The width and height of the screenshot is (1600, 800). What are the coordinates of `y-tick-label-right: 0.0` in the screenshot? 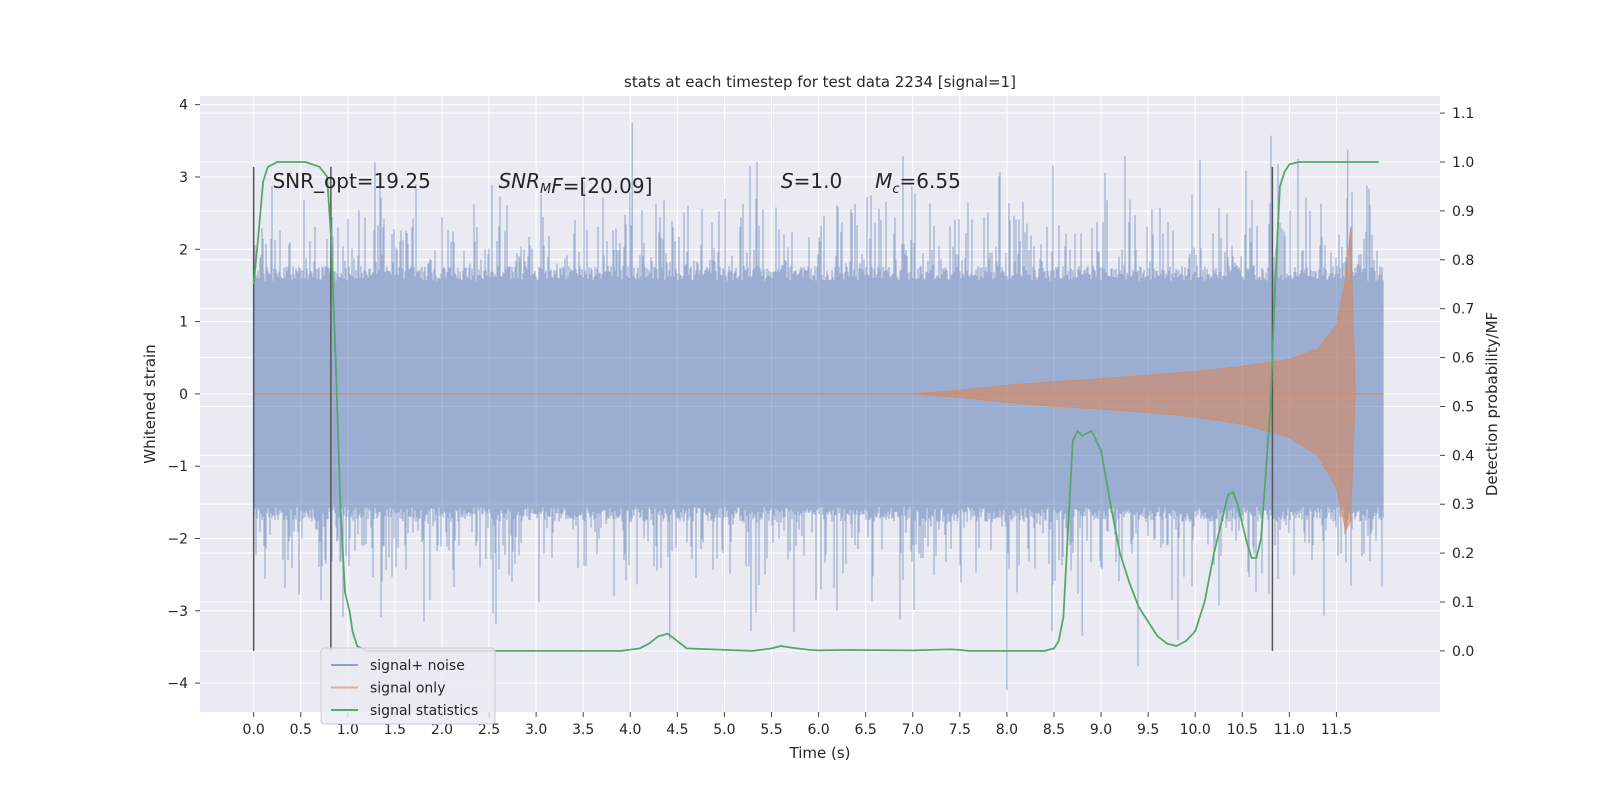 It's located at (1463, 652).